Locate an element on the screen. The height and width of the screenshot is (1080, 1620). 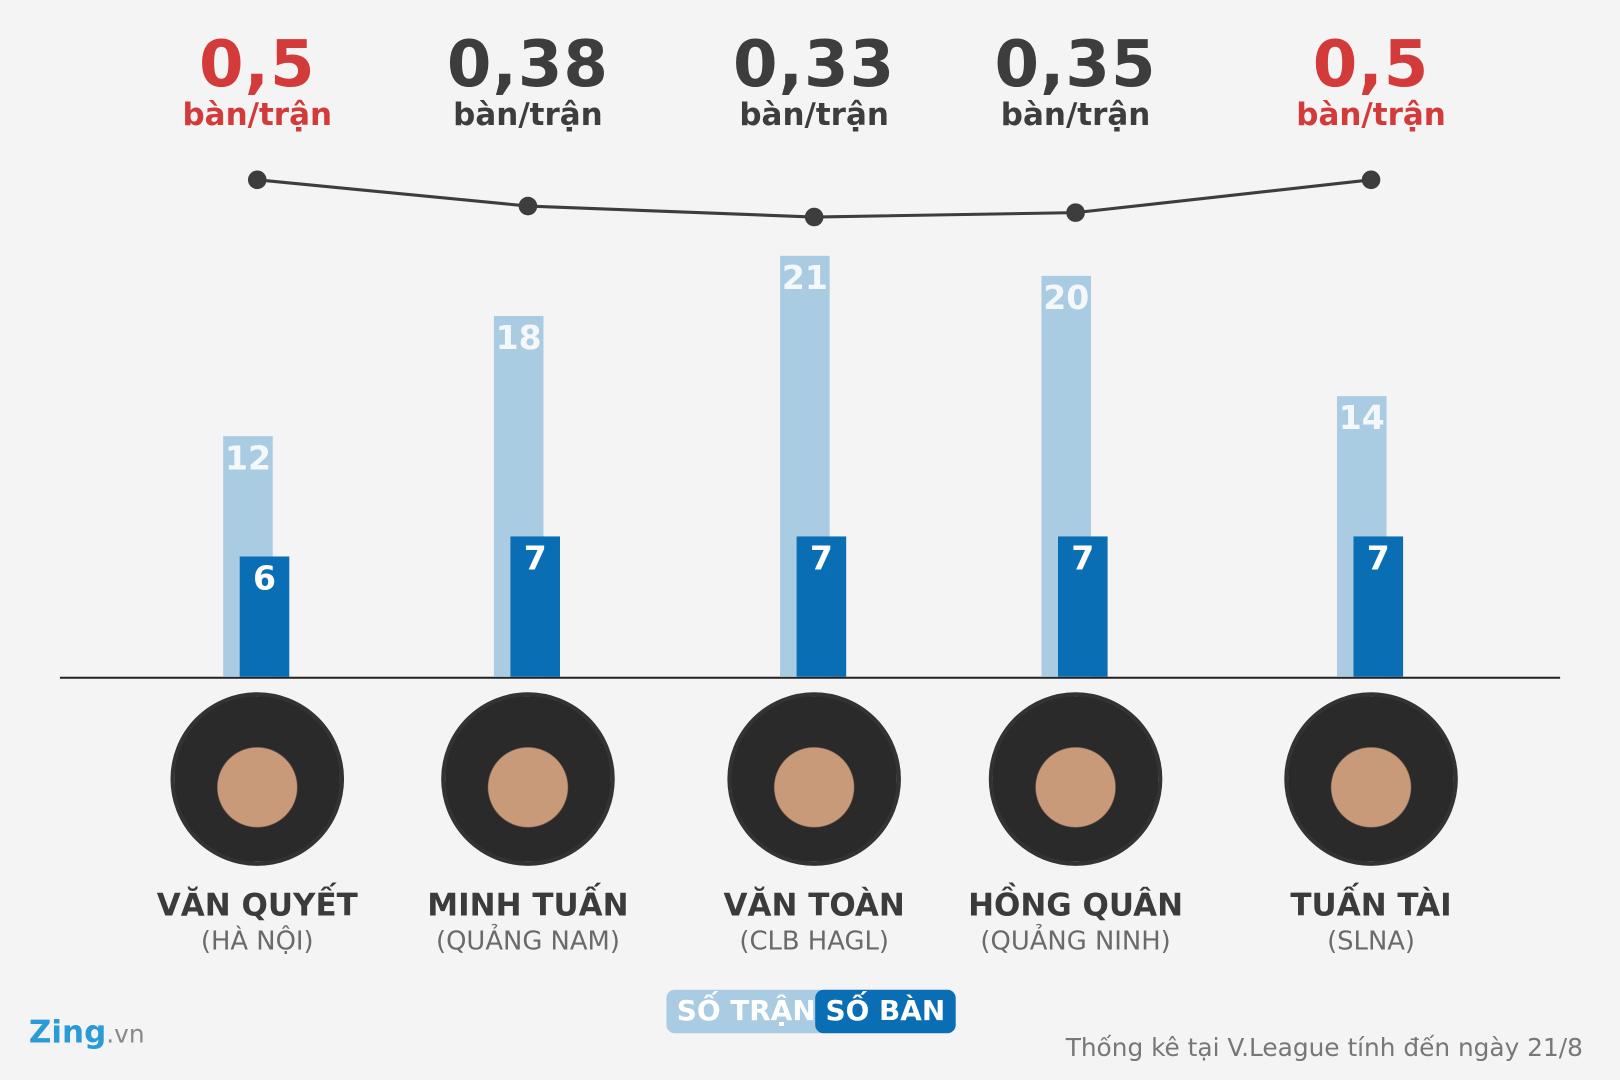
footer-note: Thống kê tại V.League tính đến ngày 21/8 is located at coordinates (1324, 1048).